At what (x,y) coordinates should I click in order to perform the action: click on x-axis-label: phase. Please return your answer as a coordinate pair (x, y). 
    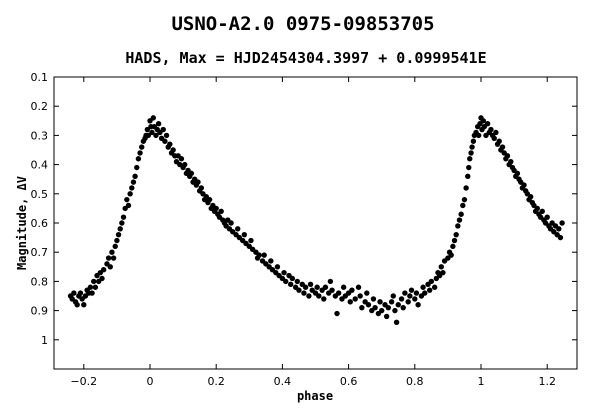
    Looking at the image, I should click on (315, 396).